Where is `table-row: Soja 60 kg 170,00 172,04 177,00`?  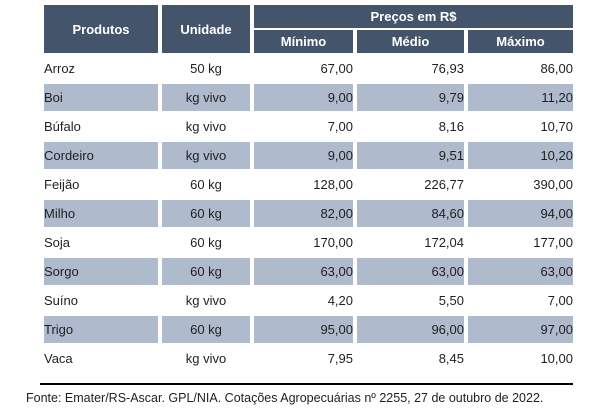 table-row: Soja 60 kg 170,00 172,04 177,00 is located at coordinates (308, 242).